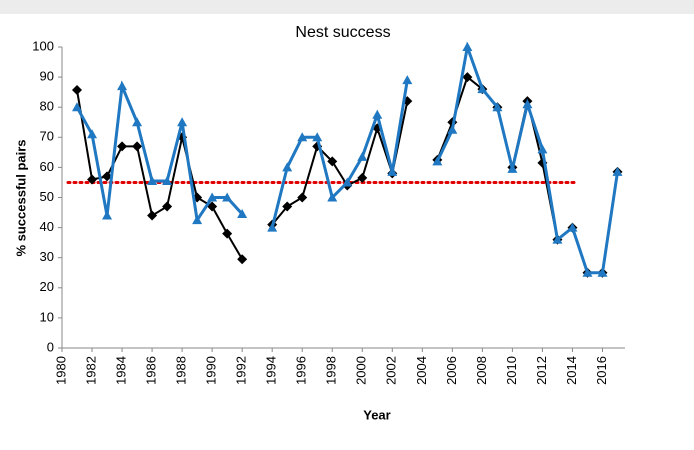 The image size is (694, 450). What do you see at coordinates (47, 286) in the screenshot?
I see `y-tick-label: 20` at bounding box center [47, 286].